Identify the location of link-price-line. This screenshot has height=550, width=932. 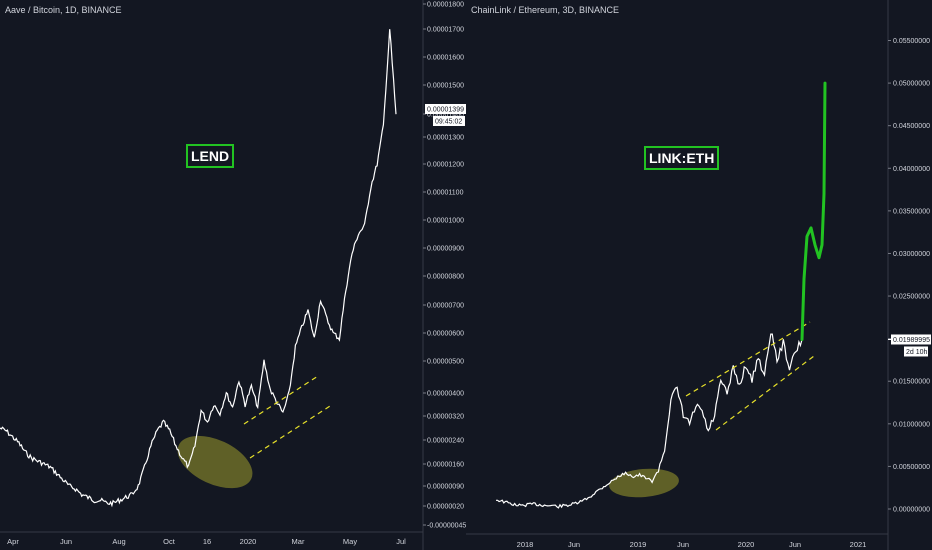
(649, 421).